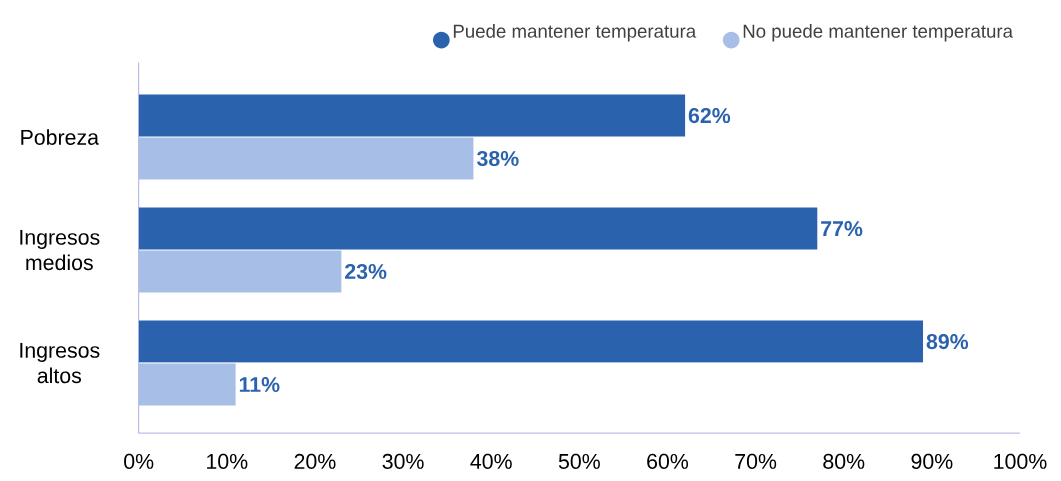  I want to click on x-tick-label: 10%, so click(227, 461).